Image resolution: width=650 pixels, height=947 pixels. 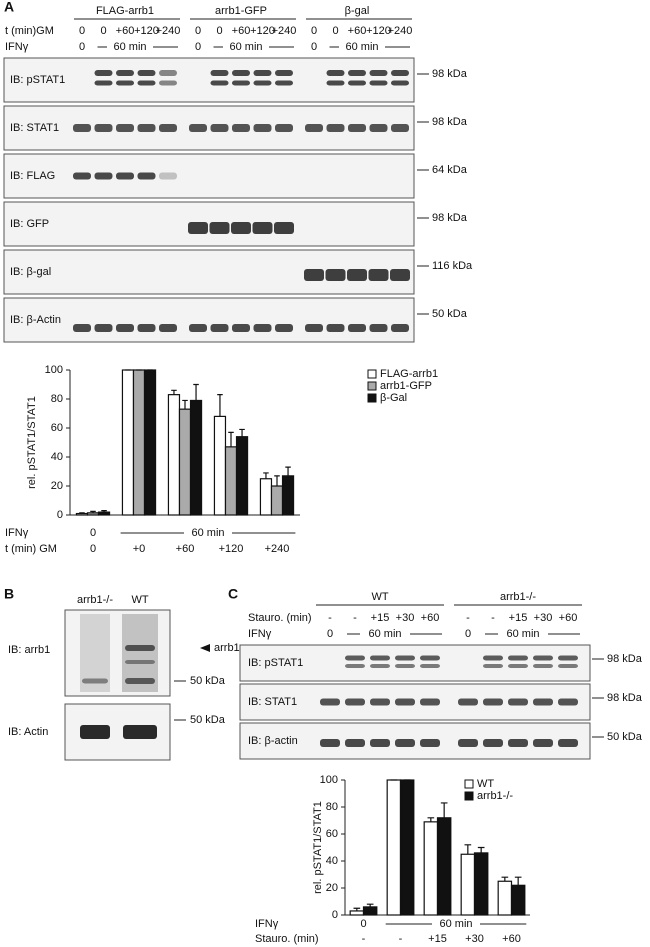 I want to click on x-tick-label: +30, so click(x=474, y=939).